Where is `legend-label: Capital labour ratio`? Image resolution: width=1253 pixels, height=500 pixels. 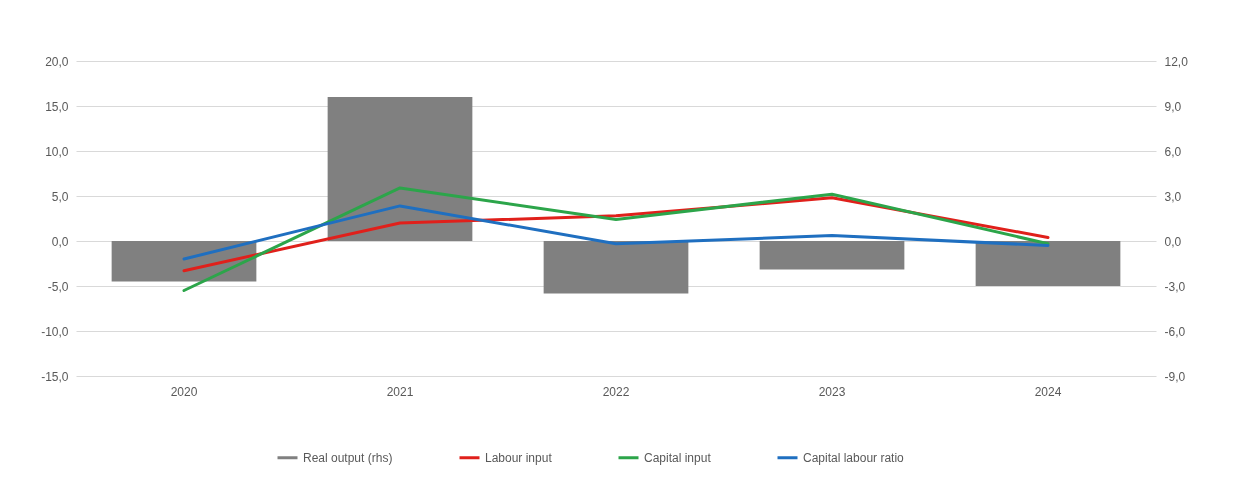 legend-label: Capital labour ratio is located at coordinates (854, 457).